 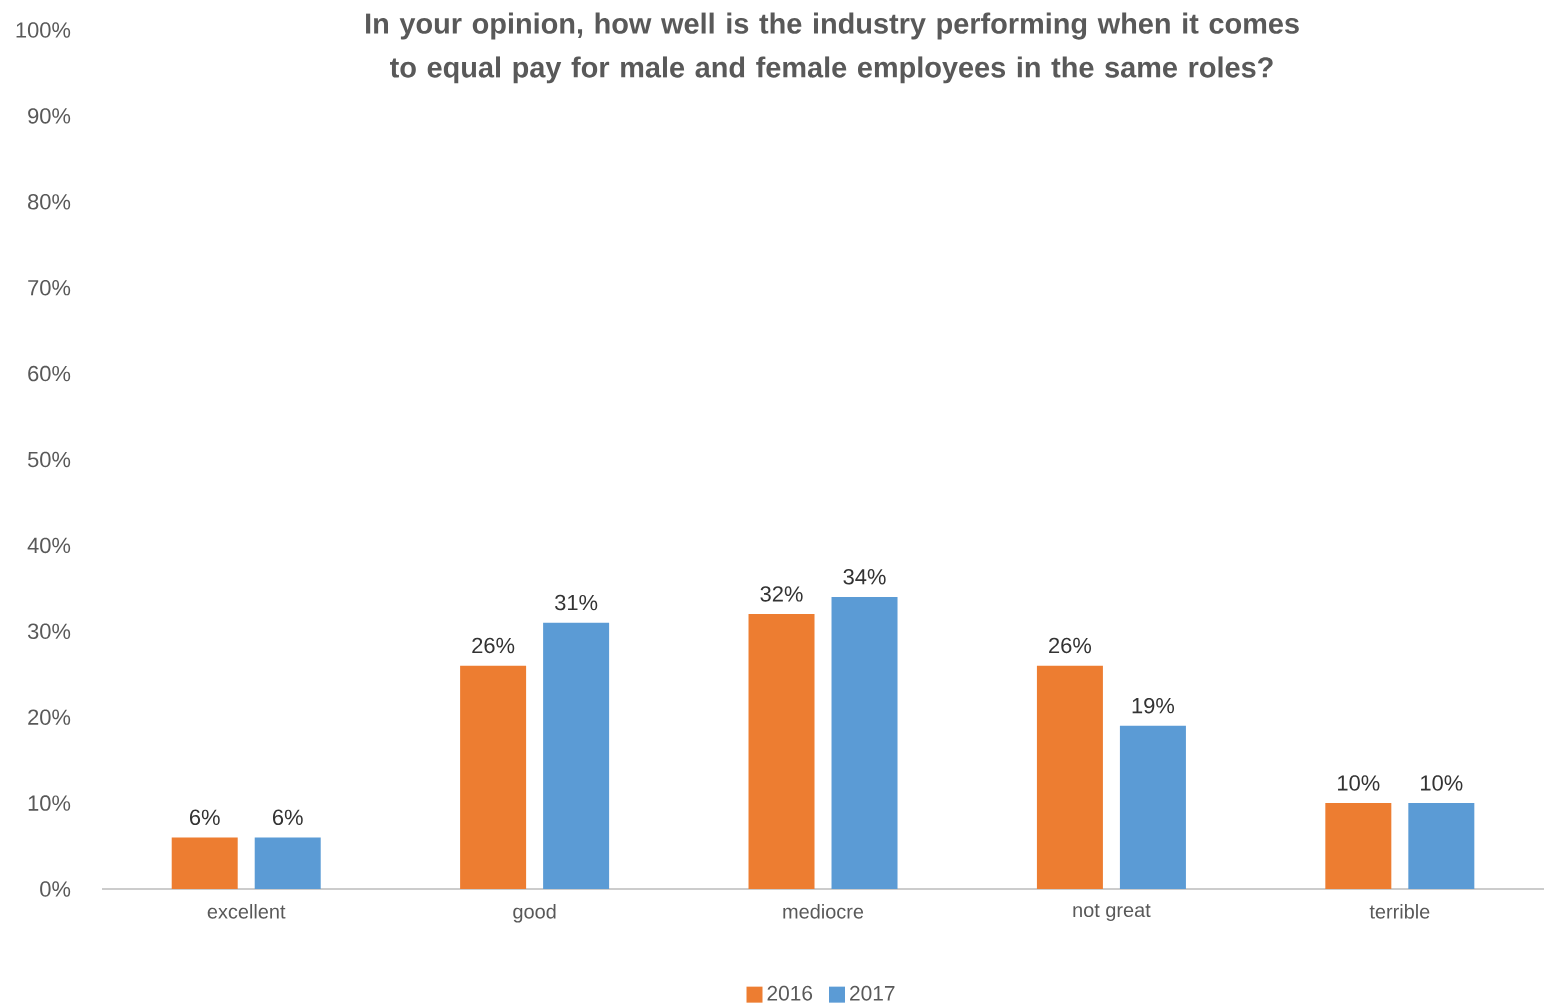 What do you see at coordinates (1112, 913) in the screenshot?
I see `x-tick-label: not great` at bounding box center [1112, 913].